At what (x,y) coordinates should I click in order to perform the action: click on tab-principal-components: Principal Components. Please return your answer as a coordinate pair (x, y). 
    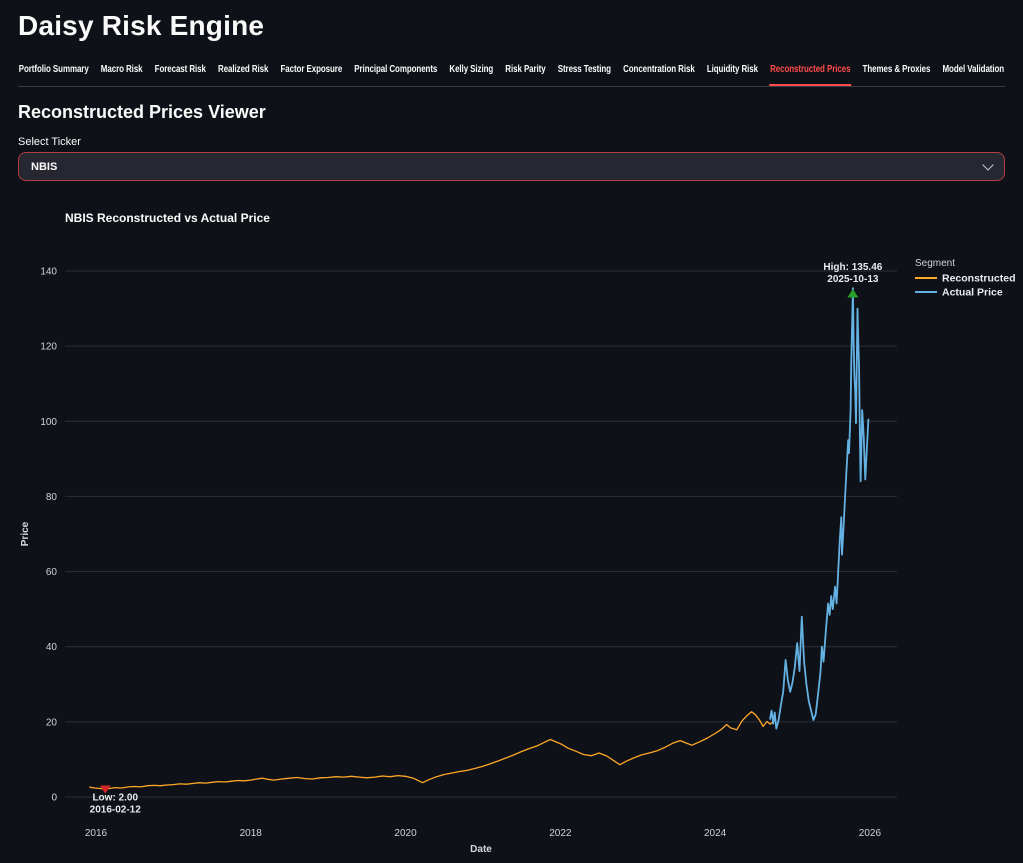
    Looking at the image, I should click on (396, 69).